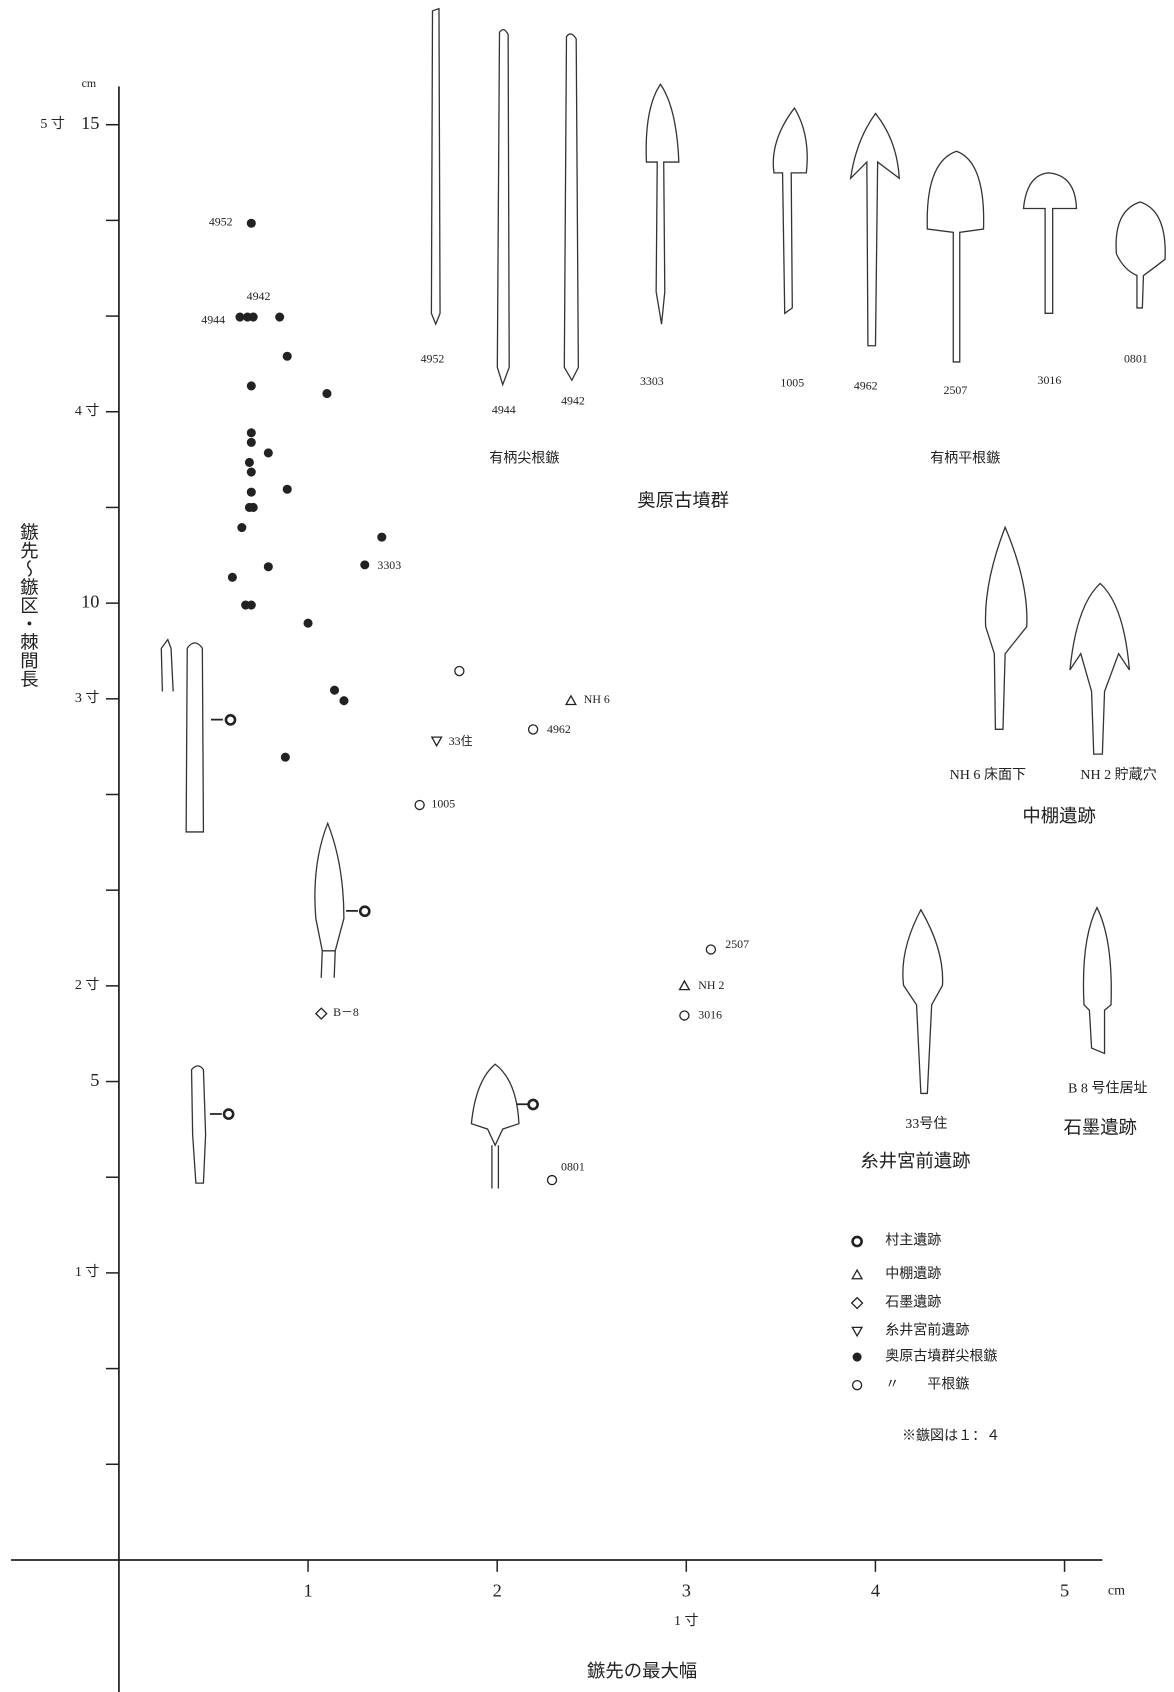 Image resolution: width=1174 pixels, height=1692 pixels. I want to click on point-label: 3303, so click(389, 565).